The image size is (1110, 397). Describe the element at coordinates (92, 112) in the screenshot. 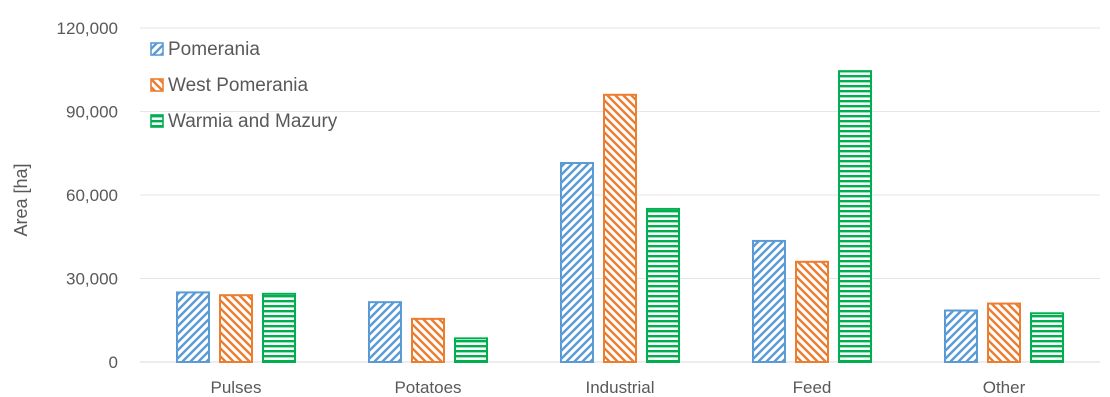

I see `y-tick-label: 90,000` at that location.